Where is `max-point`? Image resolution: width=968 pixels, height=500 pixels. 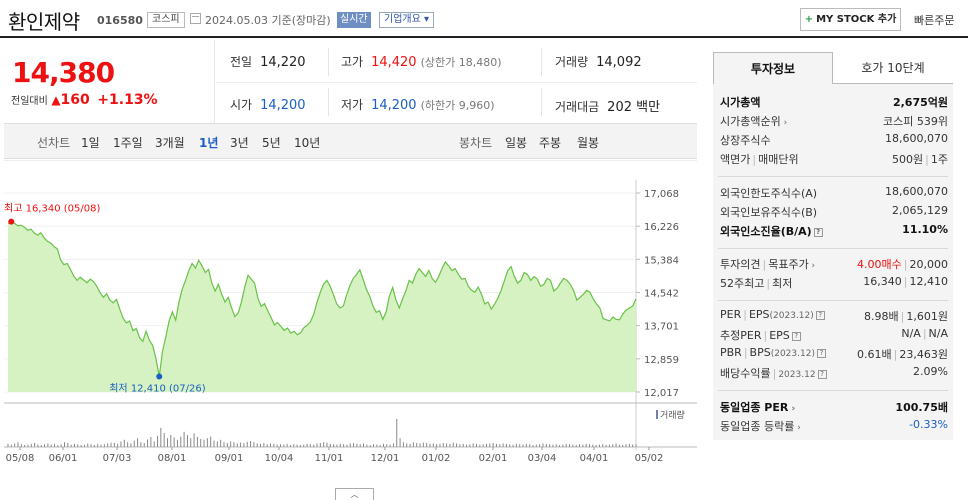
max-point is located at coordinates (11, 221).